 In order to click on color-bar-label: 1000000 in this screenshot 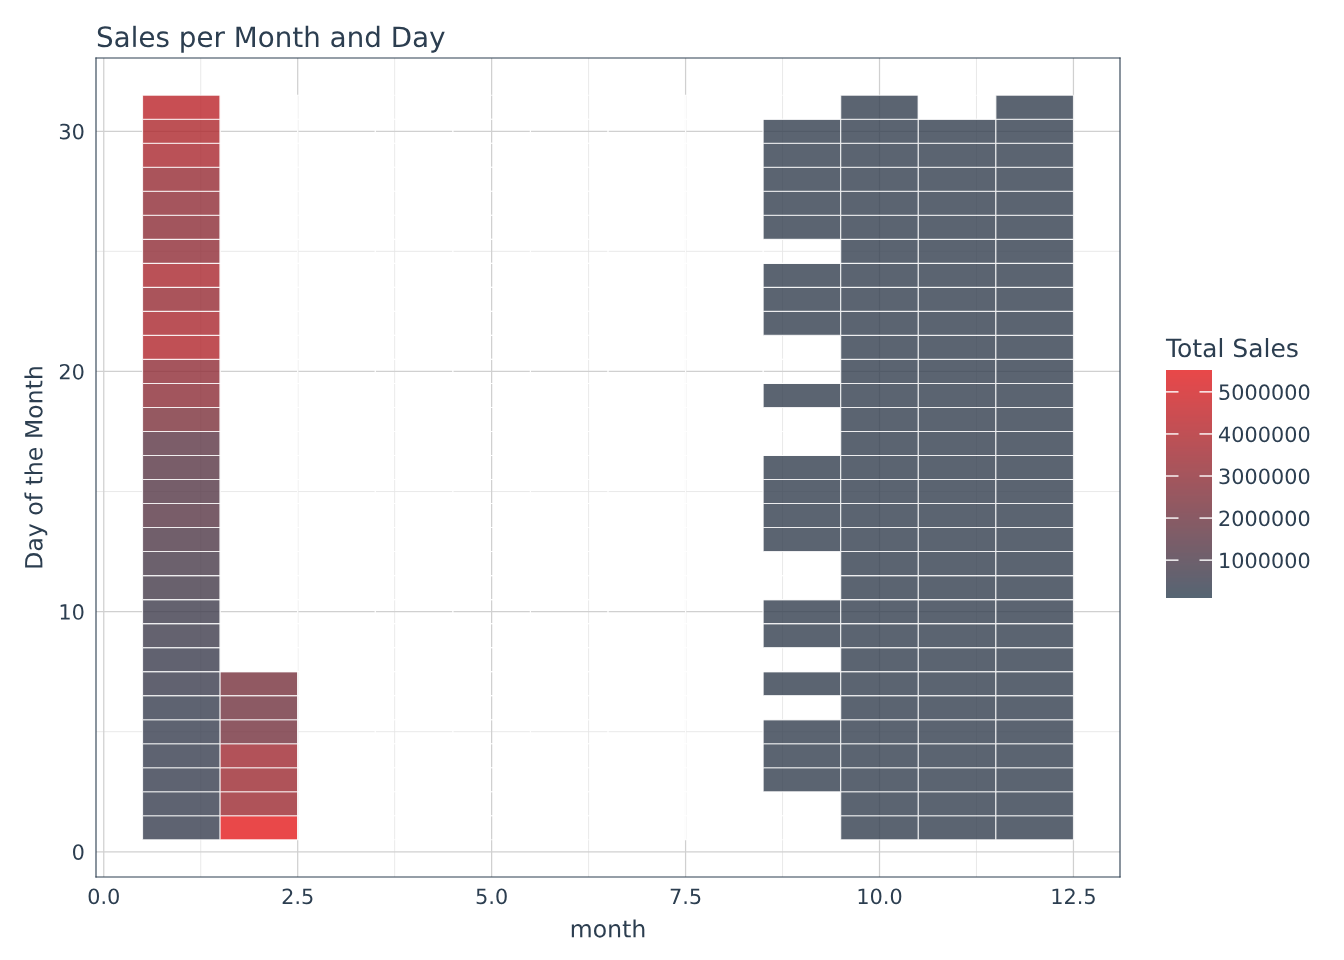, I will do `click(1265, 560)`.